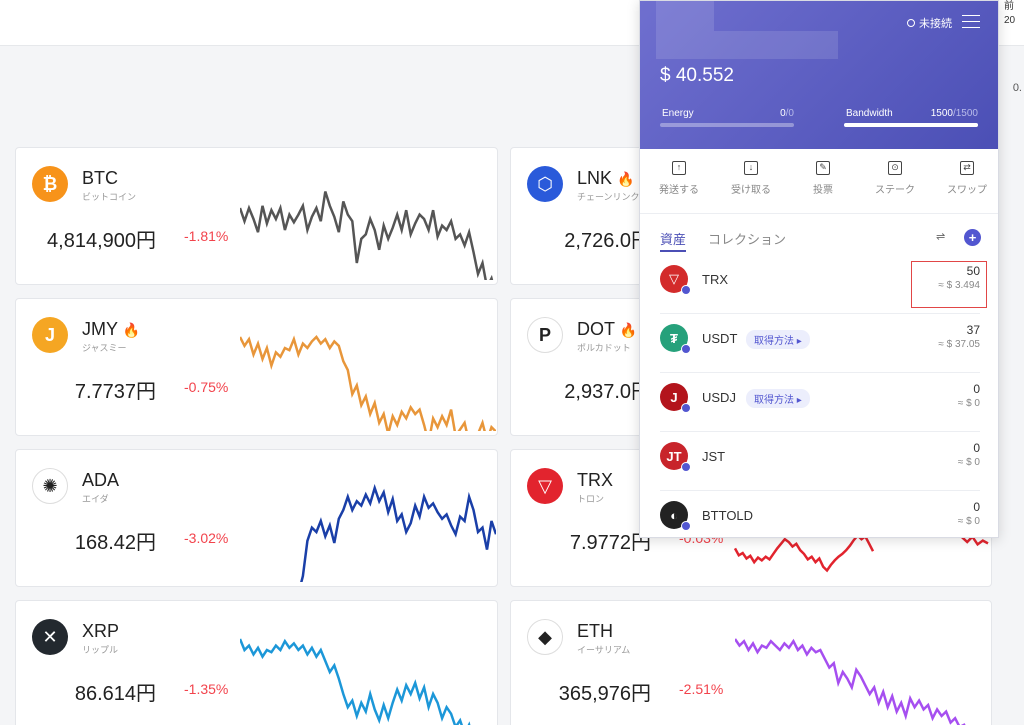 The width and height of the screenshot is (1024, 725). What do you see at coordinates (50, 335) in the screenshot?
I see `jasmy-icon: J` at bounding box center [50, 335].